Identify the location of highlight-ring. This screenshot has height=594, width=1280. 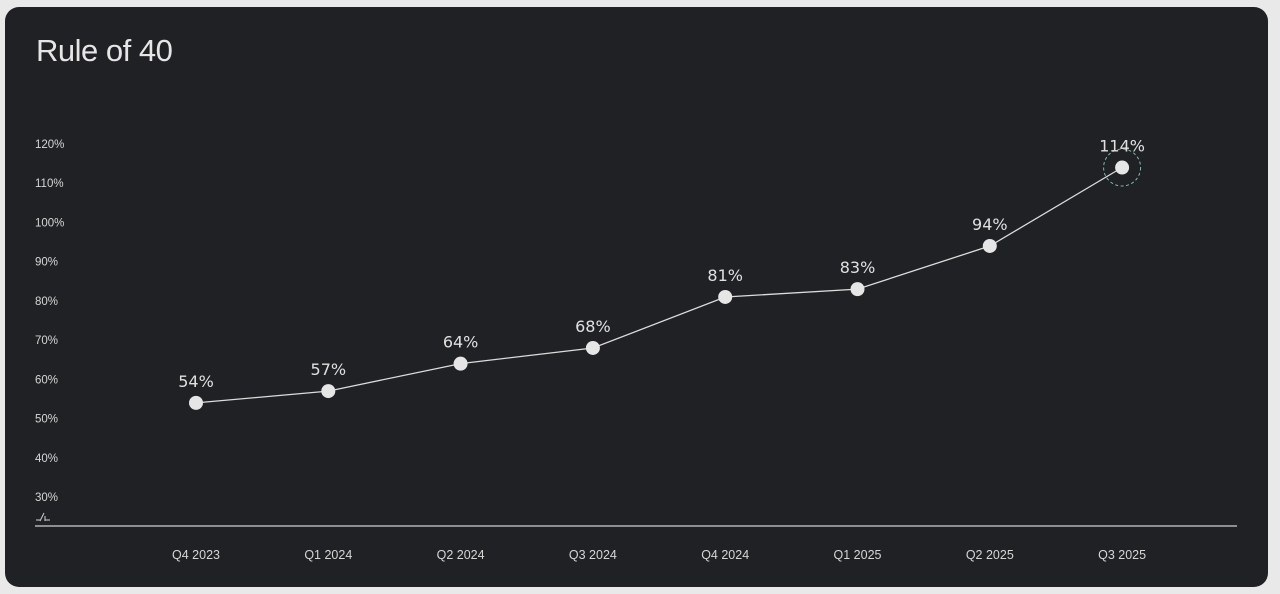
(1122, 167).